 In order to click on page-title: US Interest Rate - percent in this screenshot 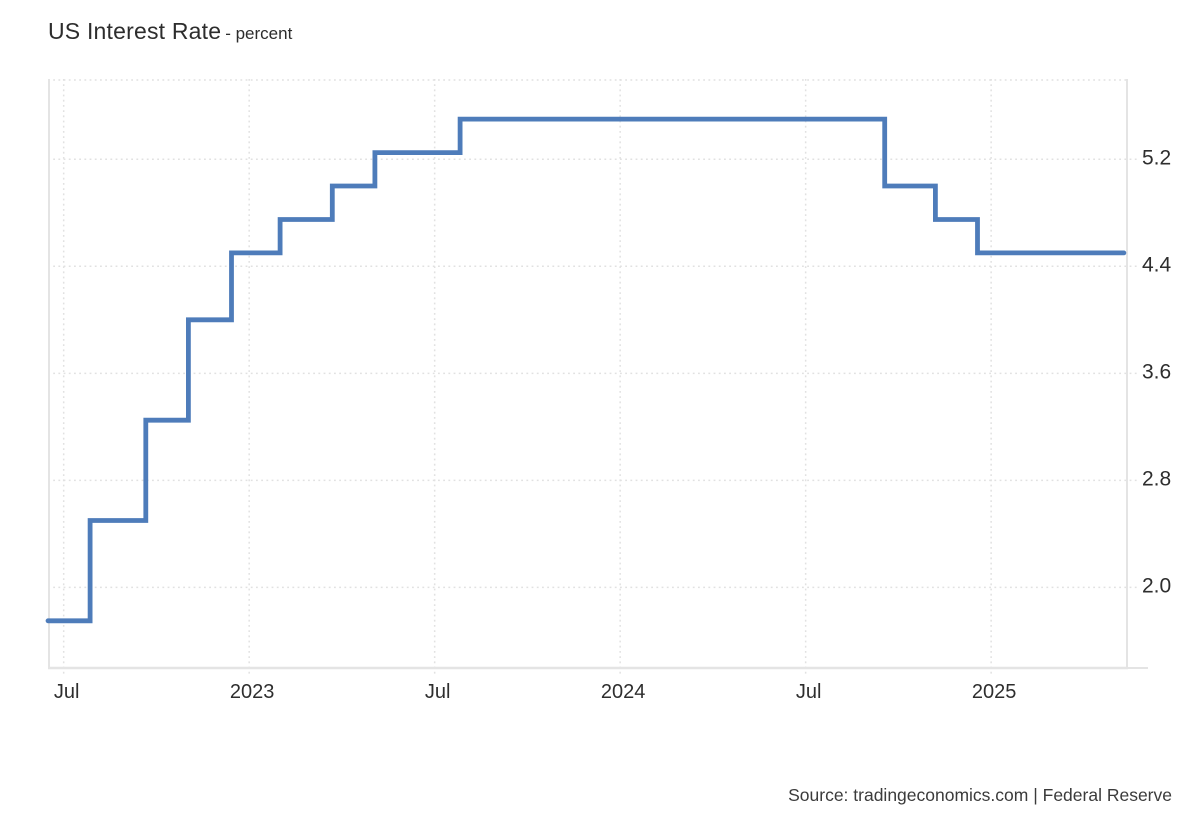, I will do `click(170, 31)`.